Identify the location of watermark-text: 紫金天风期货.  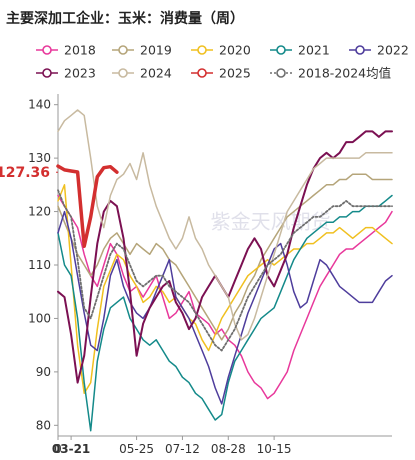
(271, 221).